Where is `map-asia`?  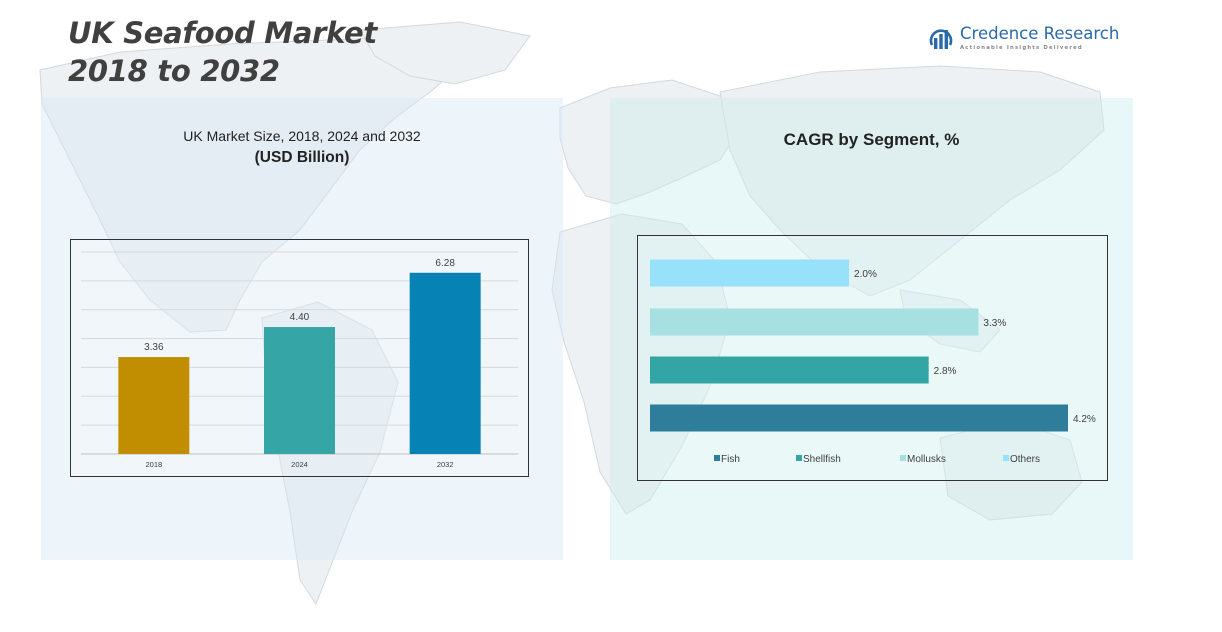 map-asia is located at coordinates (912, 181).